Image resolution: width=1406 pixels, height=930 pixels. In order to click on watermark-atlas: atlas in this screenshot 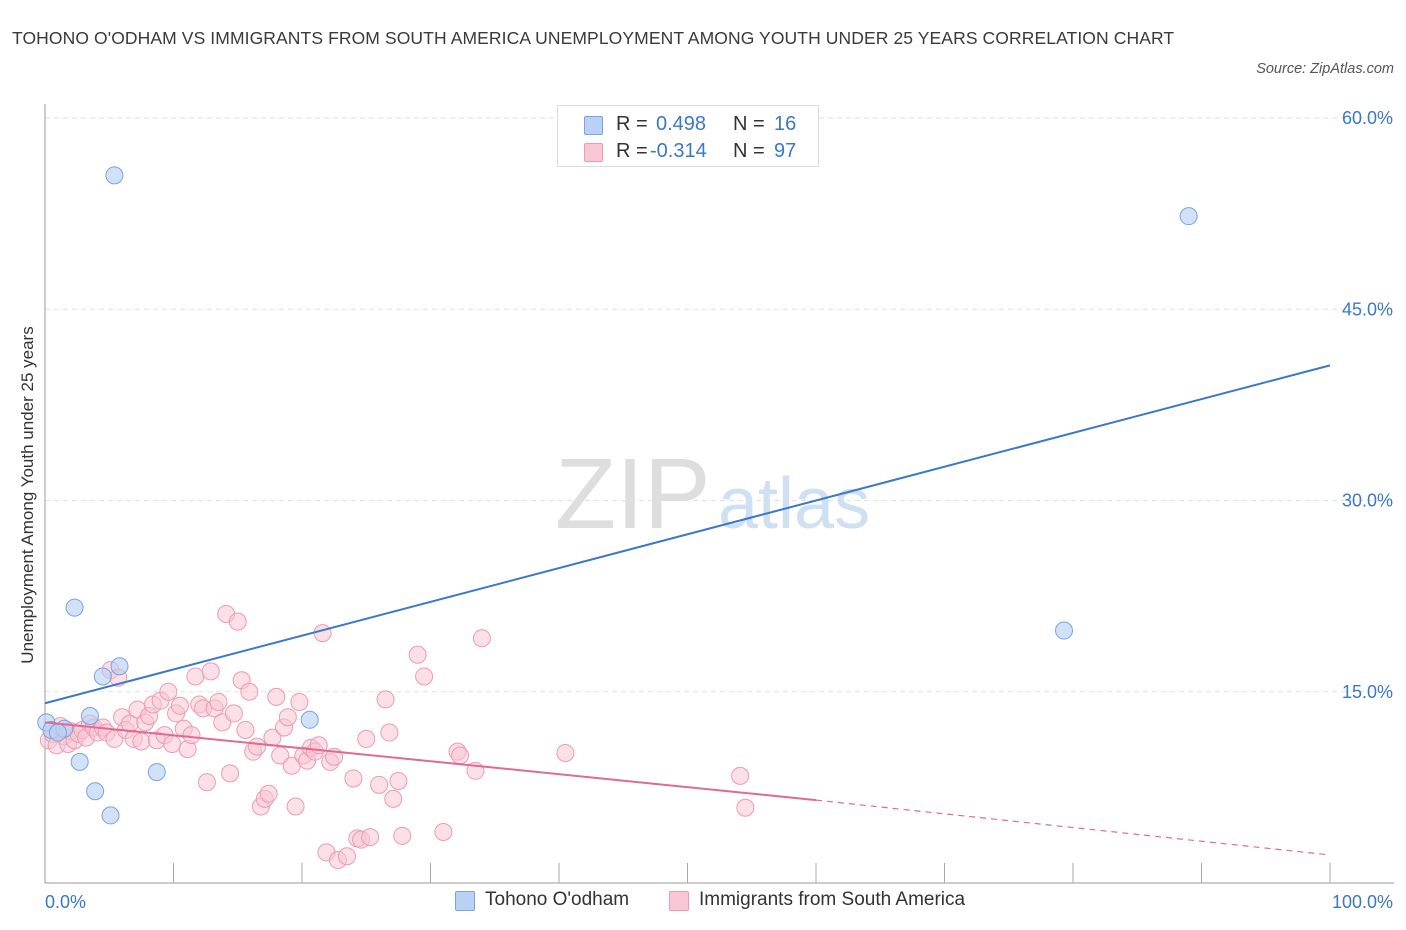, I will do `click(794, 504)`.